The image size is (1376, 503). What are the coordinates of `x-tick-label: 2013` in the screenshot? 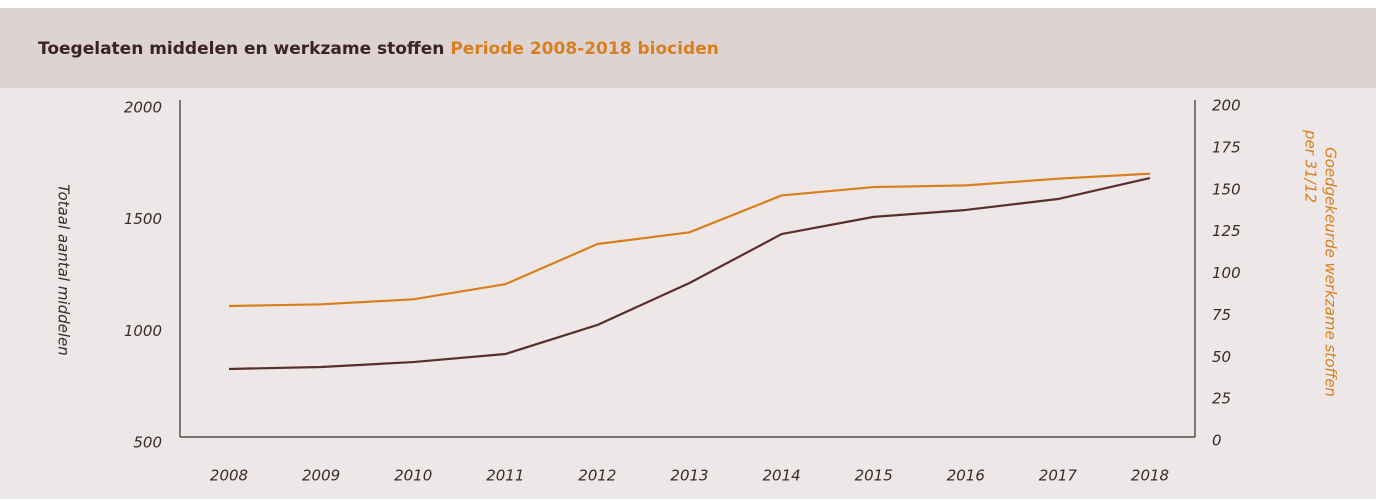 It's located at (689, 476).